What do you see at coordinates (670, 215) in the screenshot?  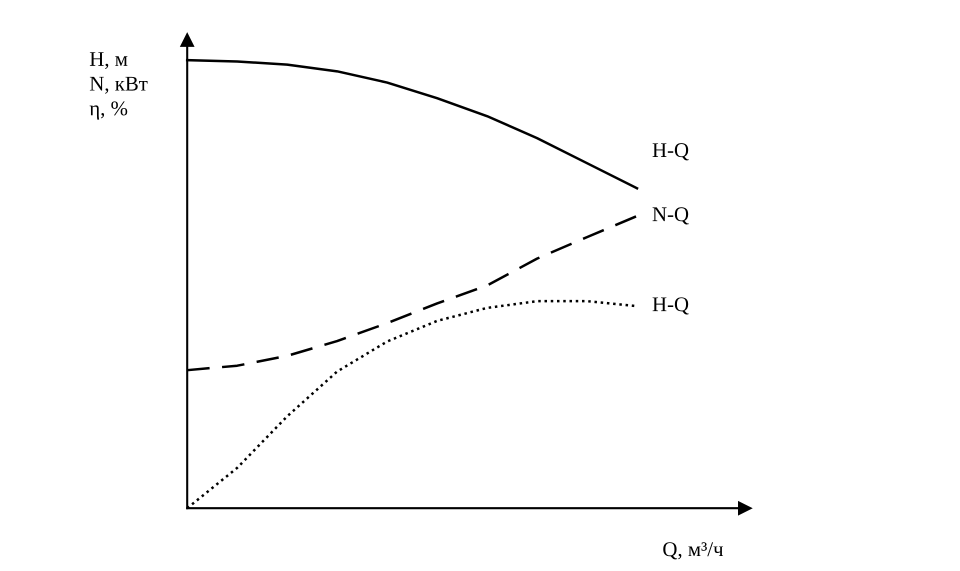 I see `series-label: N-Q` at bounding box center [670, 215].